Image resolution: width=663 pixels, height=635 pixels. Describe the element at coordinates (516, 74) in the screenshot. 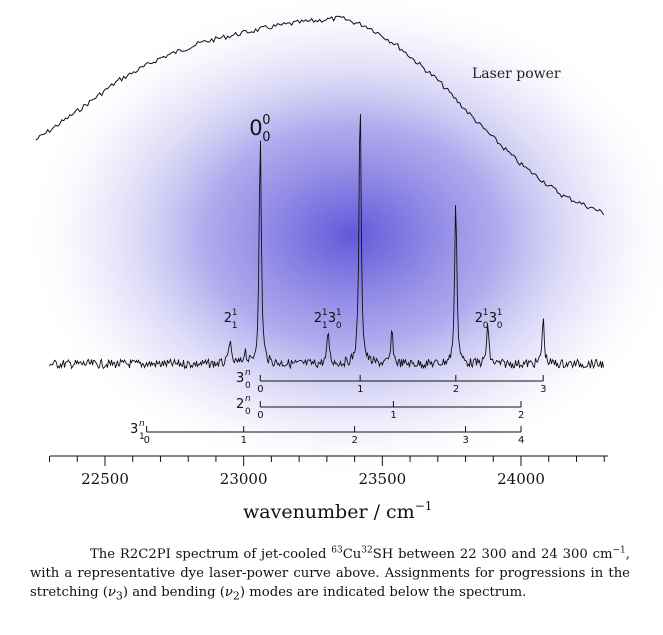

I see `laser-power-label: Laser power` at that location.